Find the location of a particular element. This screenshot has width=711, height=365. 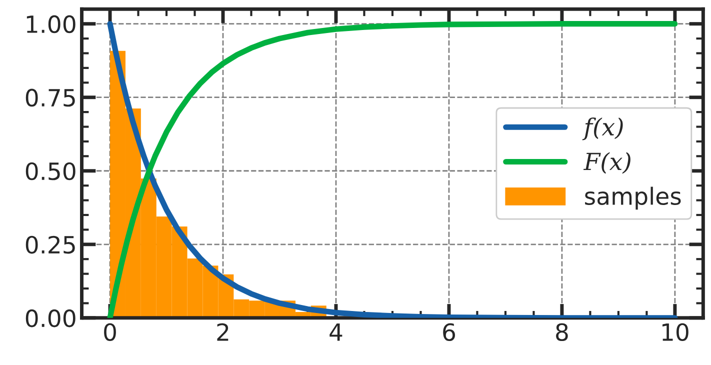

x-tick-label: 0 is located at coordinates (110, 332).